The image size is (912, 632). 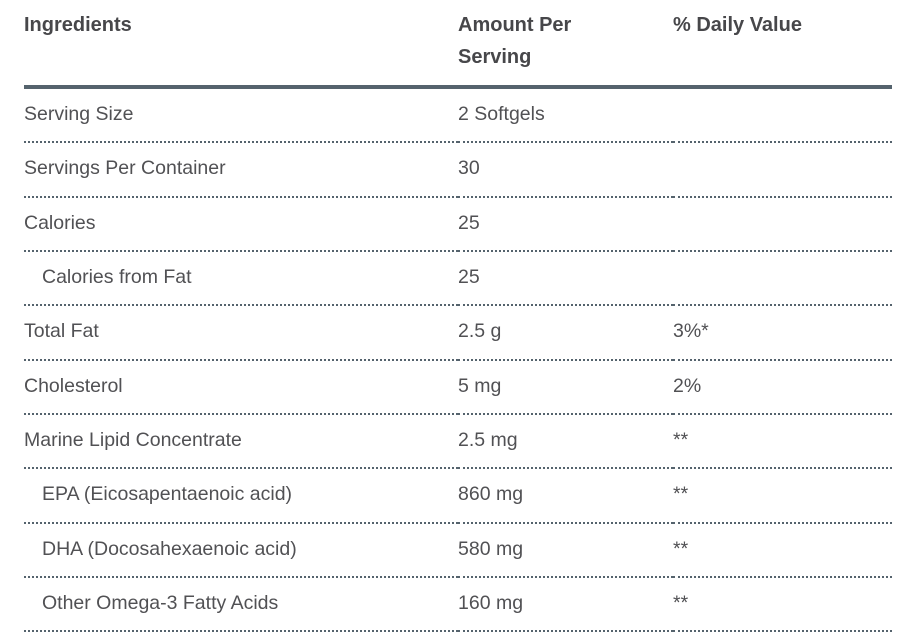 I want to click on table-row: DHA (Docosahexaenoic acid) 580 mg **, so click(x=458, y=550).